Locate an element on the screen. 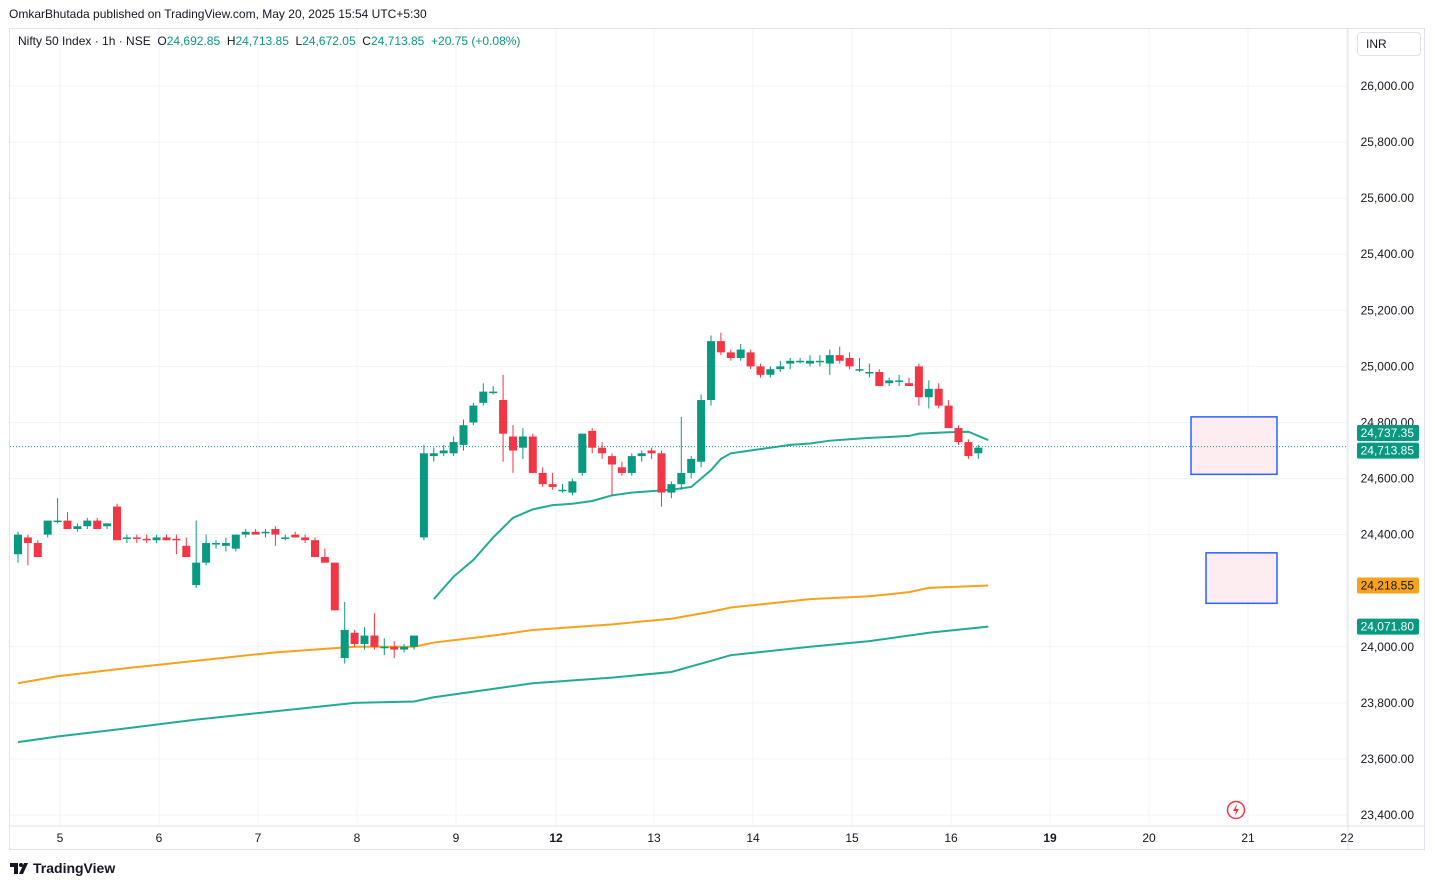 The width and height of the screenshot is (1435, 886). ema-long-teal-line is located at coordinates (503, 684).